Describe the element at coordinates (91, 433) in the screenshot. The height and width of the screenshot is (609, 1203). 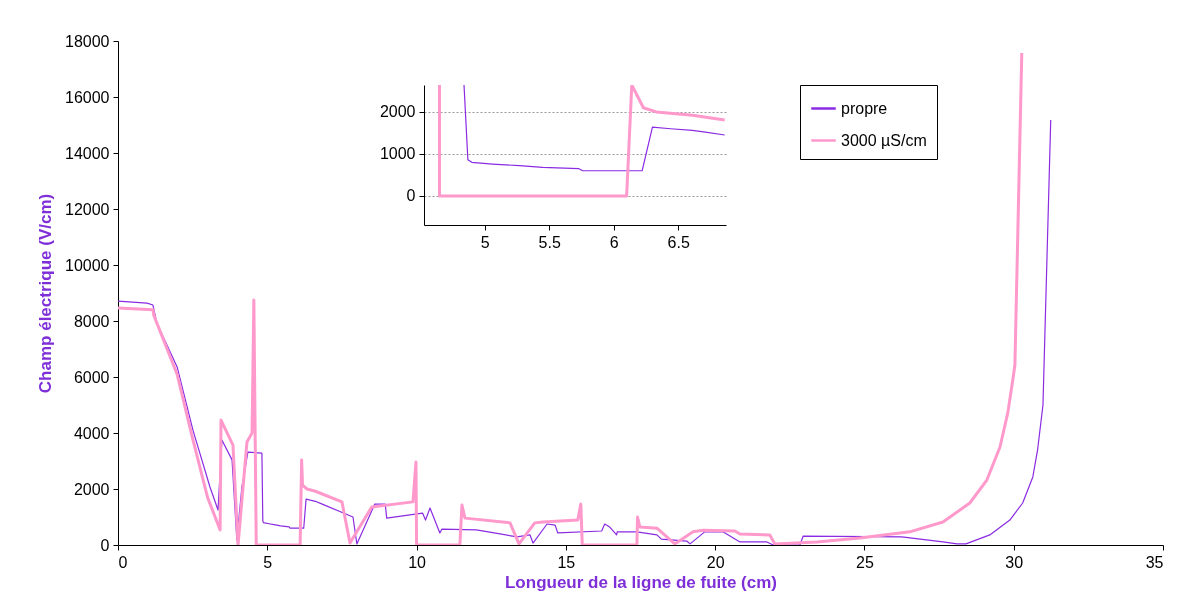
I see `y-tick-label: 4000` at that location.